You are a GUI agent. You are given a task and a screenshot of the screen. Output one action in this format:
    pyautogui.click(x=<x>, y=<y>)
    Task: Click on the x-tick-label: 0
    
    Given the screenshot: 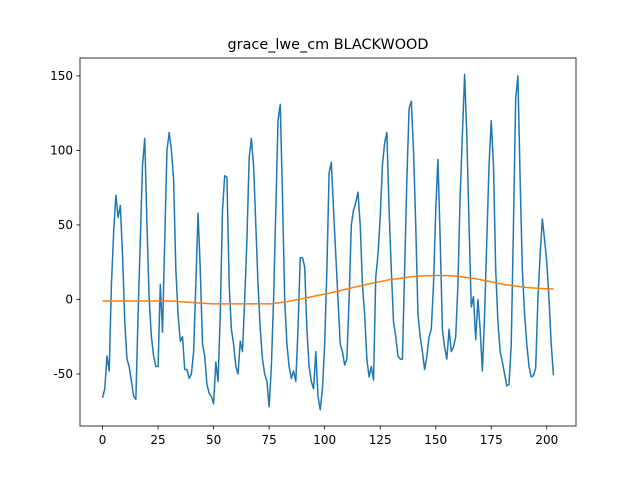 What is the action you would take?
    pyautogui.click(x=103, y=440)
    